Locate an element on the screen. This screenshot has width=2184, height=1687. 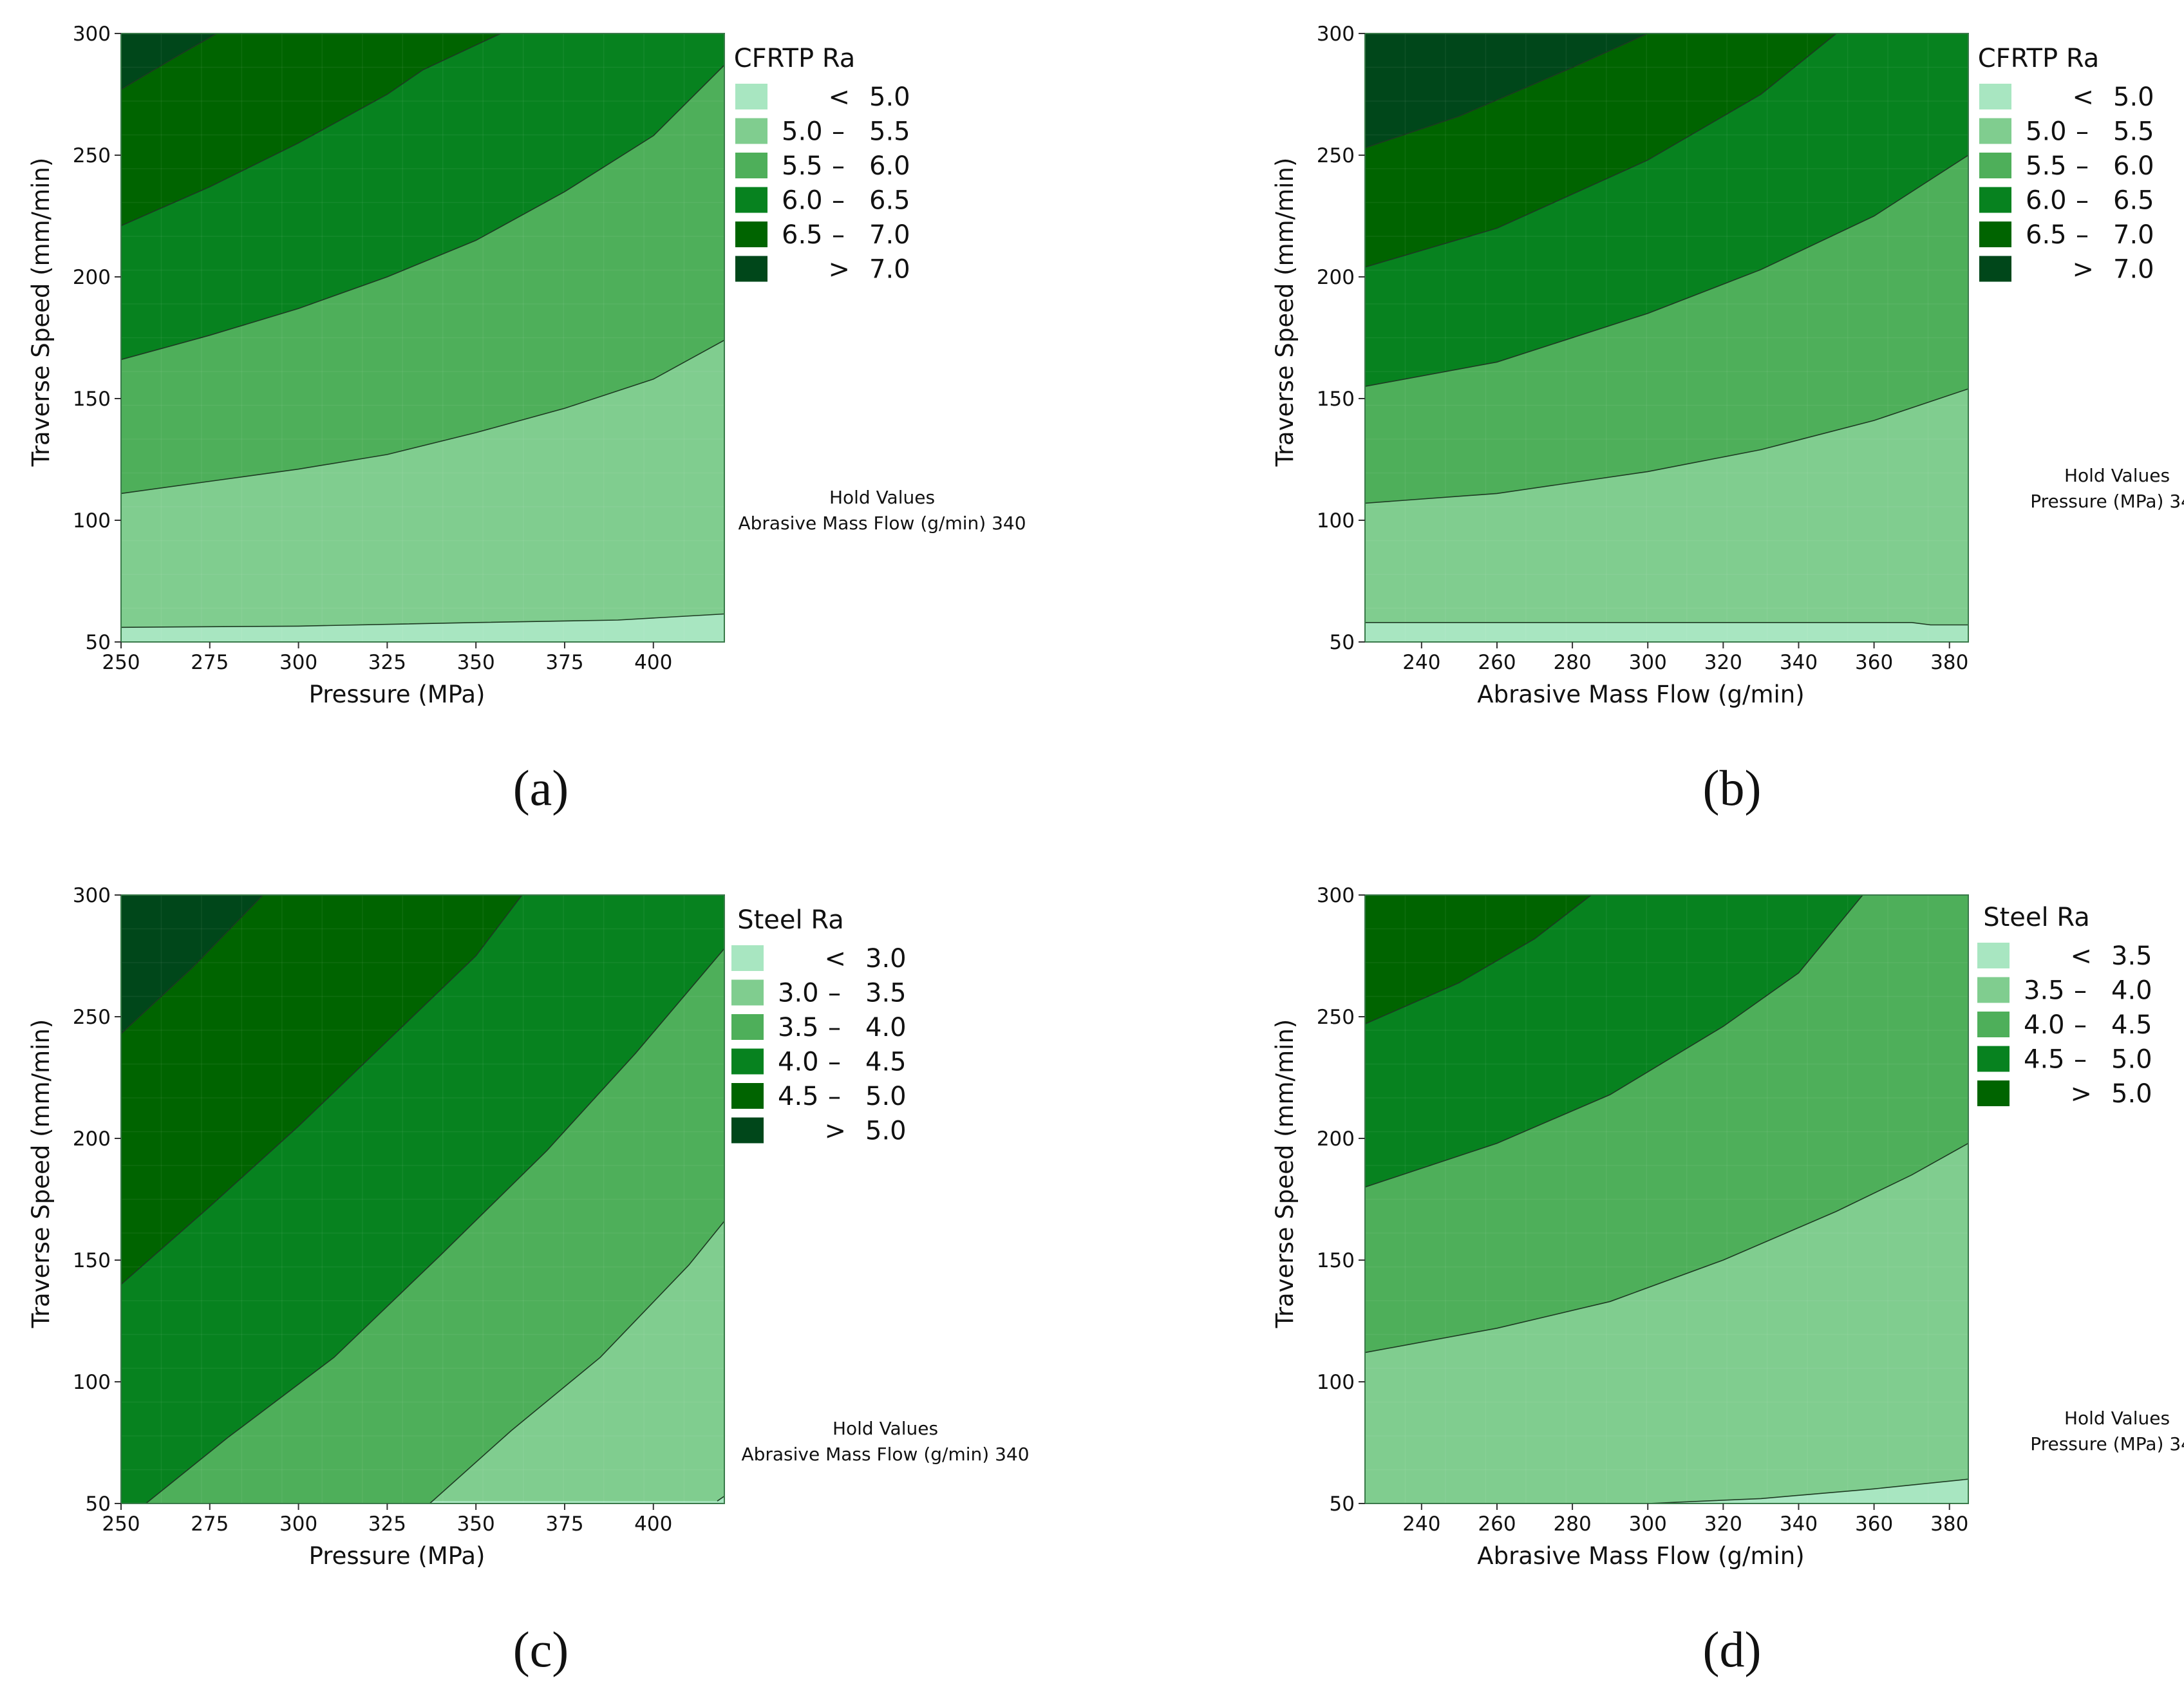
legend-low: 6.0 is located at coordinates (2046, 201).